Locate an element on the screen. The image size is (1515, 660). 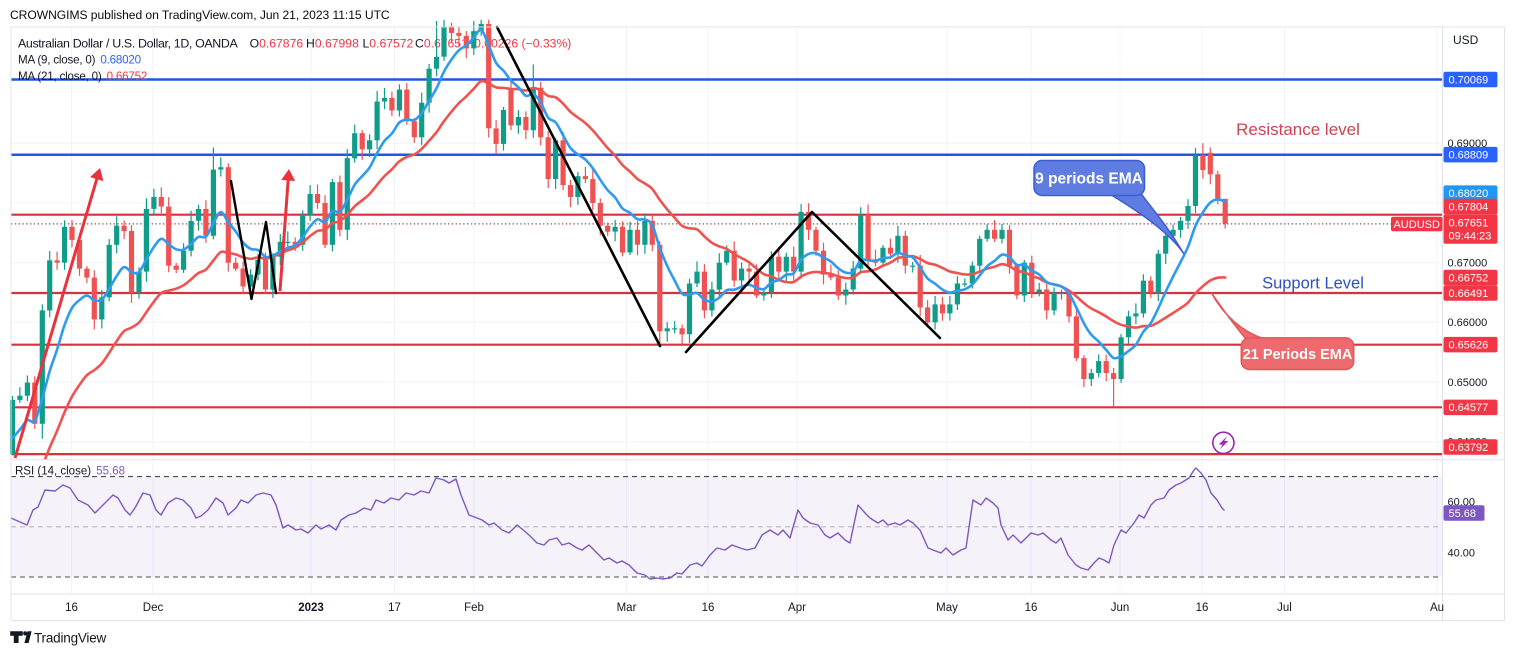
svg-text: 0.70069 is located at coordinates (1469, 80).